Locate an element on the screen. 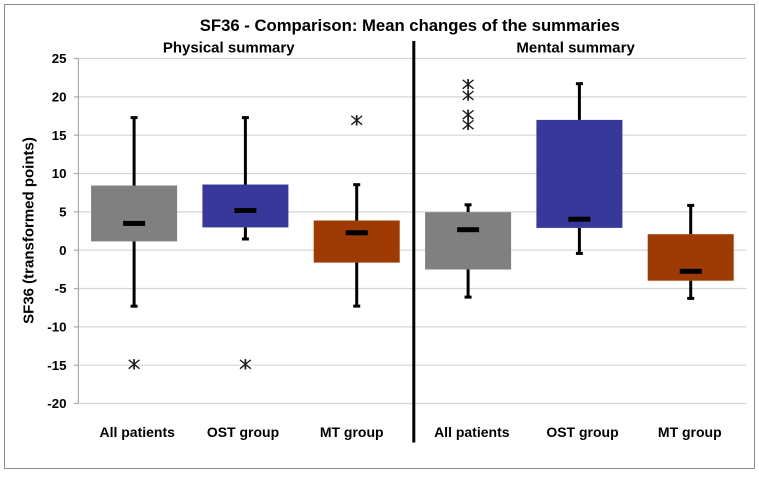 The image size is (759, 480). svg-text: -5 is located at coordinates (61, 288).